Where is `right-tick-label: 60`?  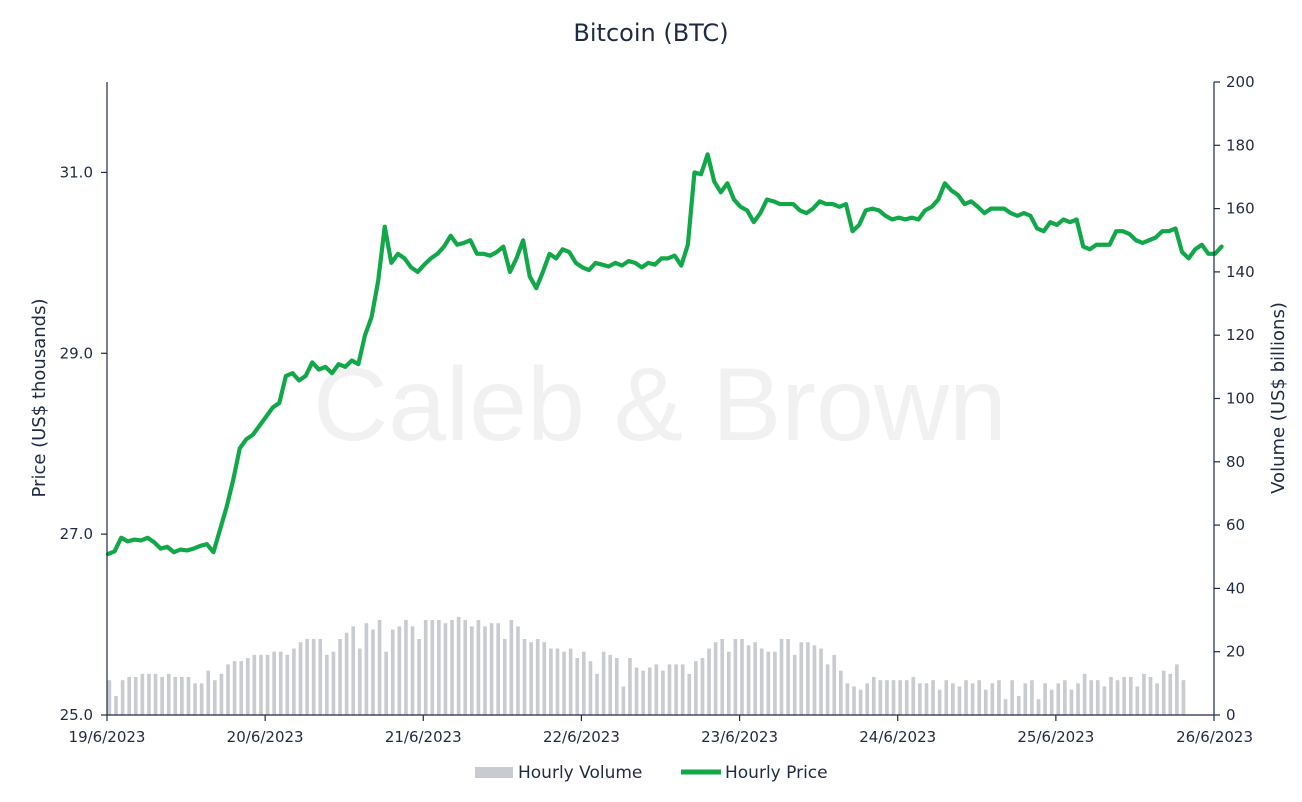 right-tick-label: 60 is located at coordinates (1235, 525).